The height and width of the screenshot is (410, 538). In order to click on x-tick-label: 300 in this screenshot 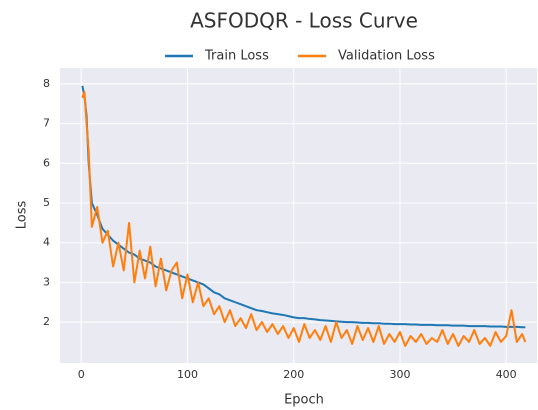, I will do `click(399, 374)`.